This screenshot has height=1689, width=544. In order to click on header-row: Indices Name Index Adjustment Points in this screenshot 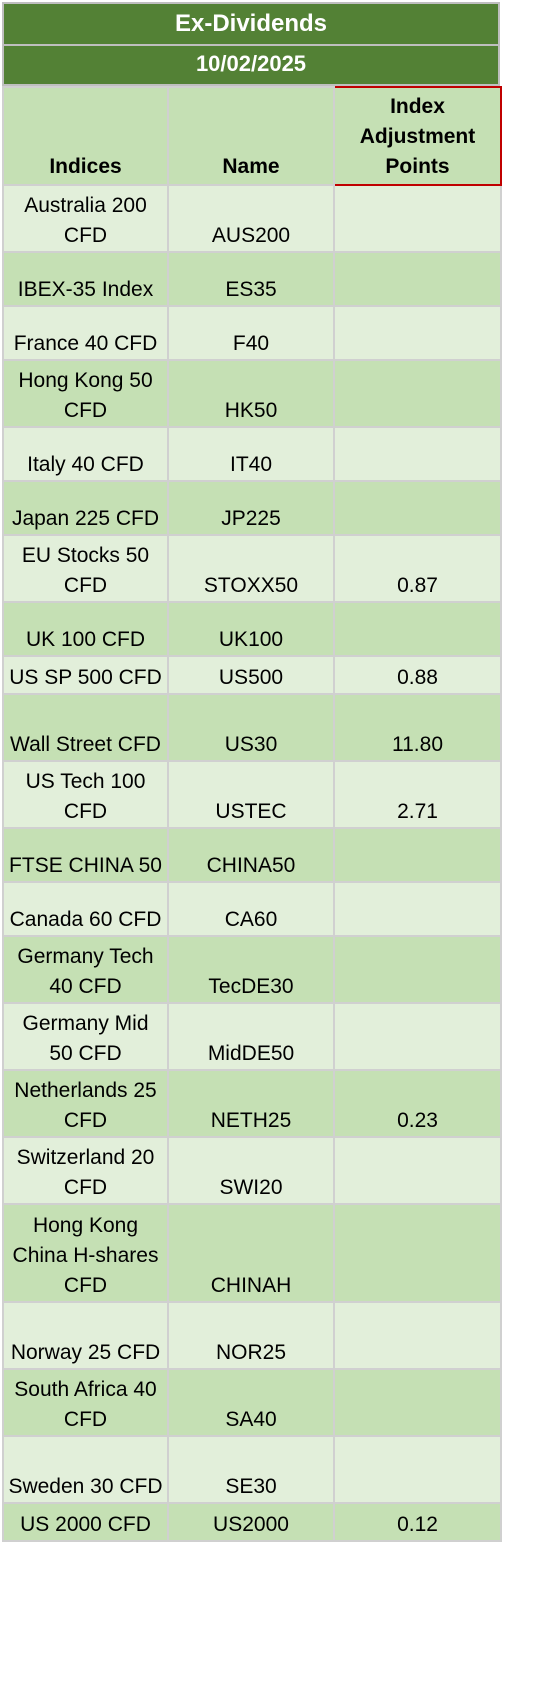, I will do `click(252, 136)`.